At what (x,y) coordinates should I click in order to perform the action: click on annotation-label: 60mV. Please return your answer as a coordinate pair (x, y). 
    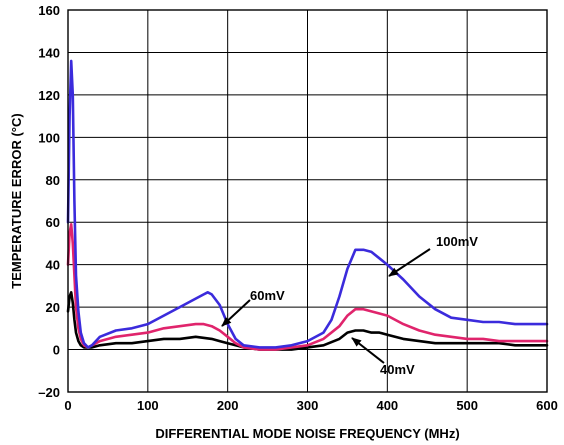
    Looking at the image, I should click on (267, 295).